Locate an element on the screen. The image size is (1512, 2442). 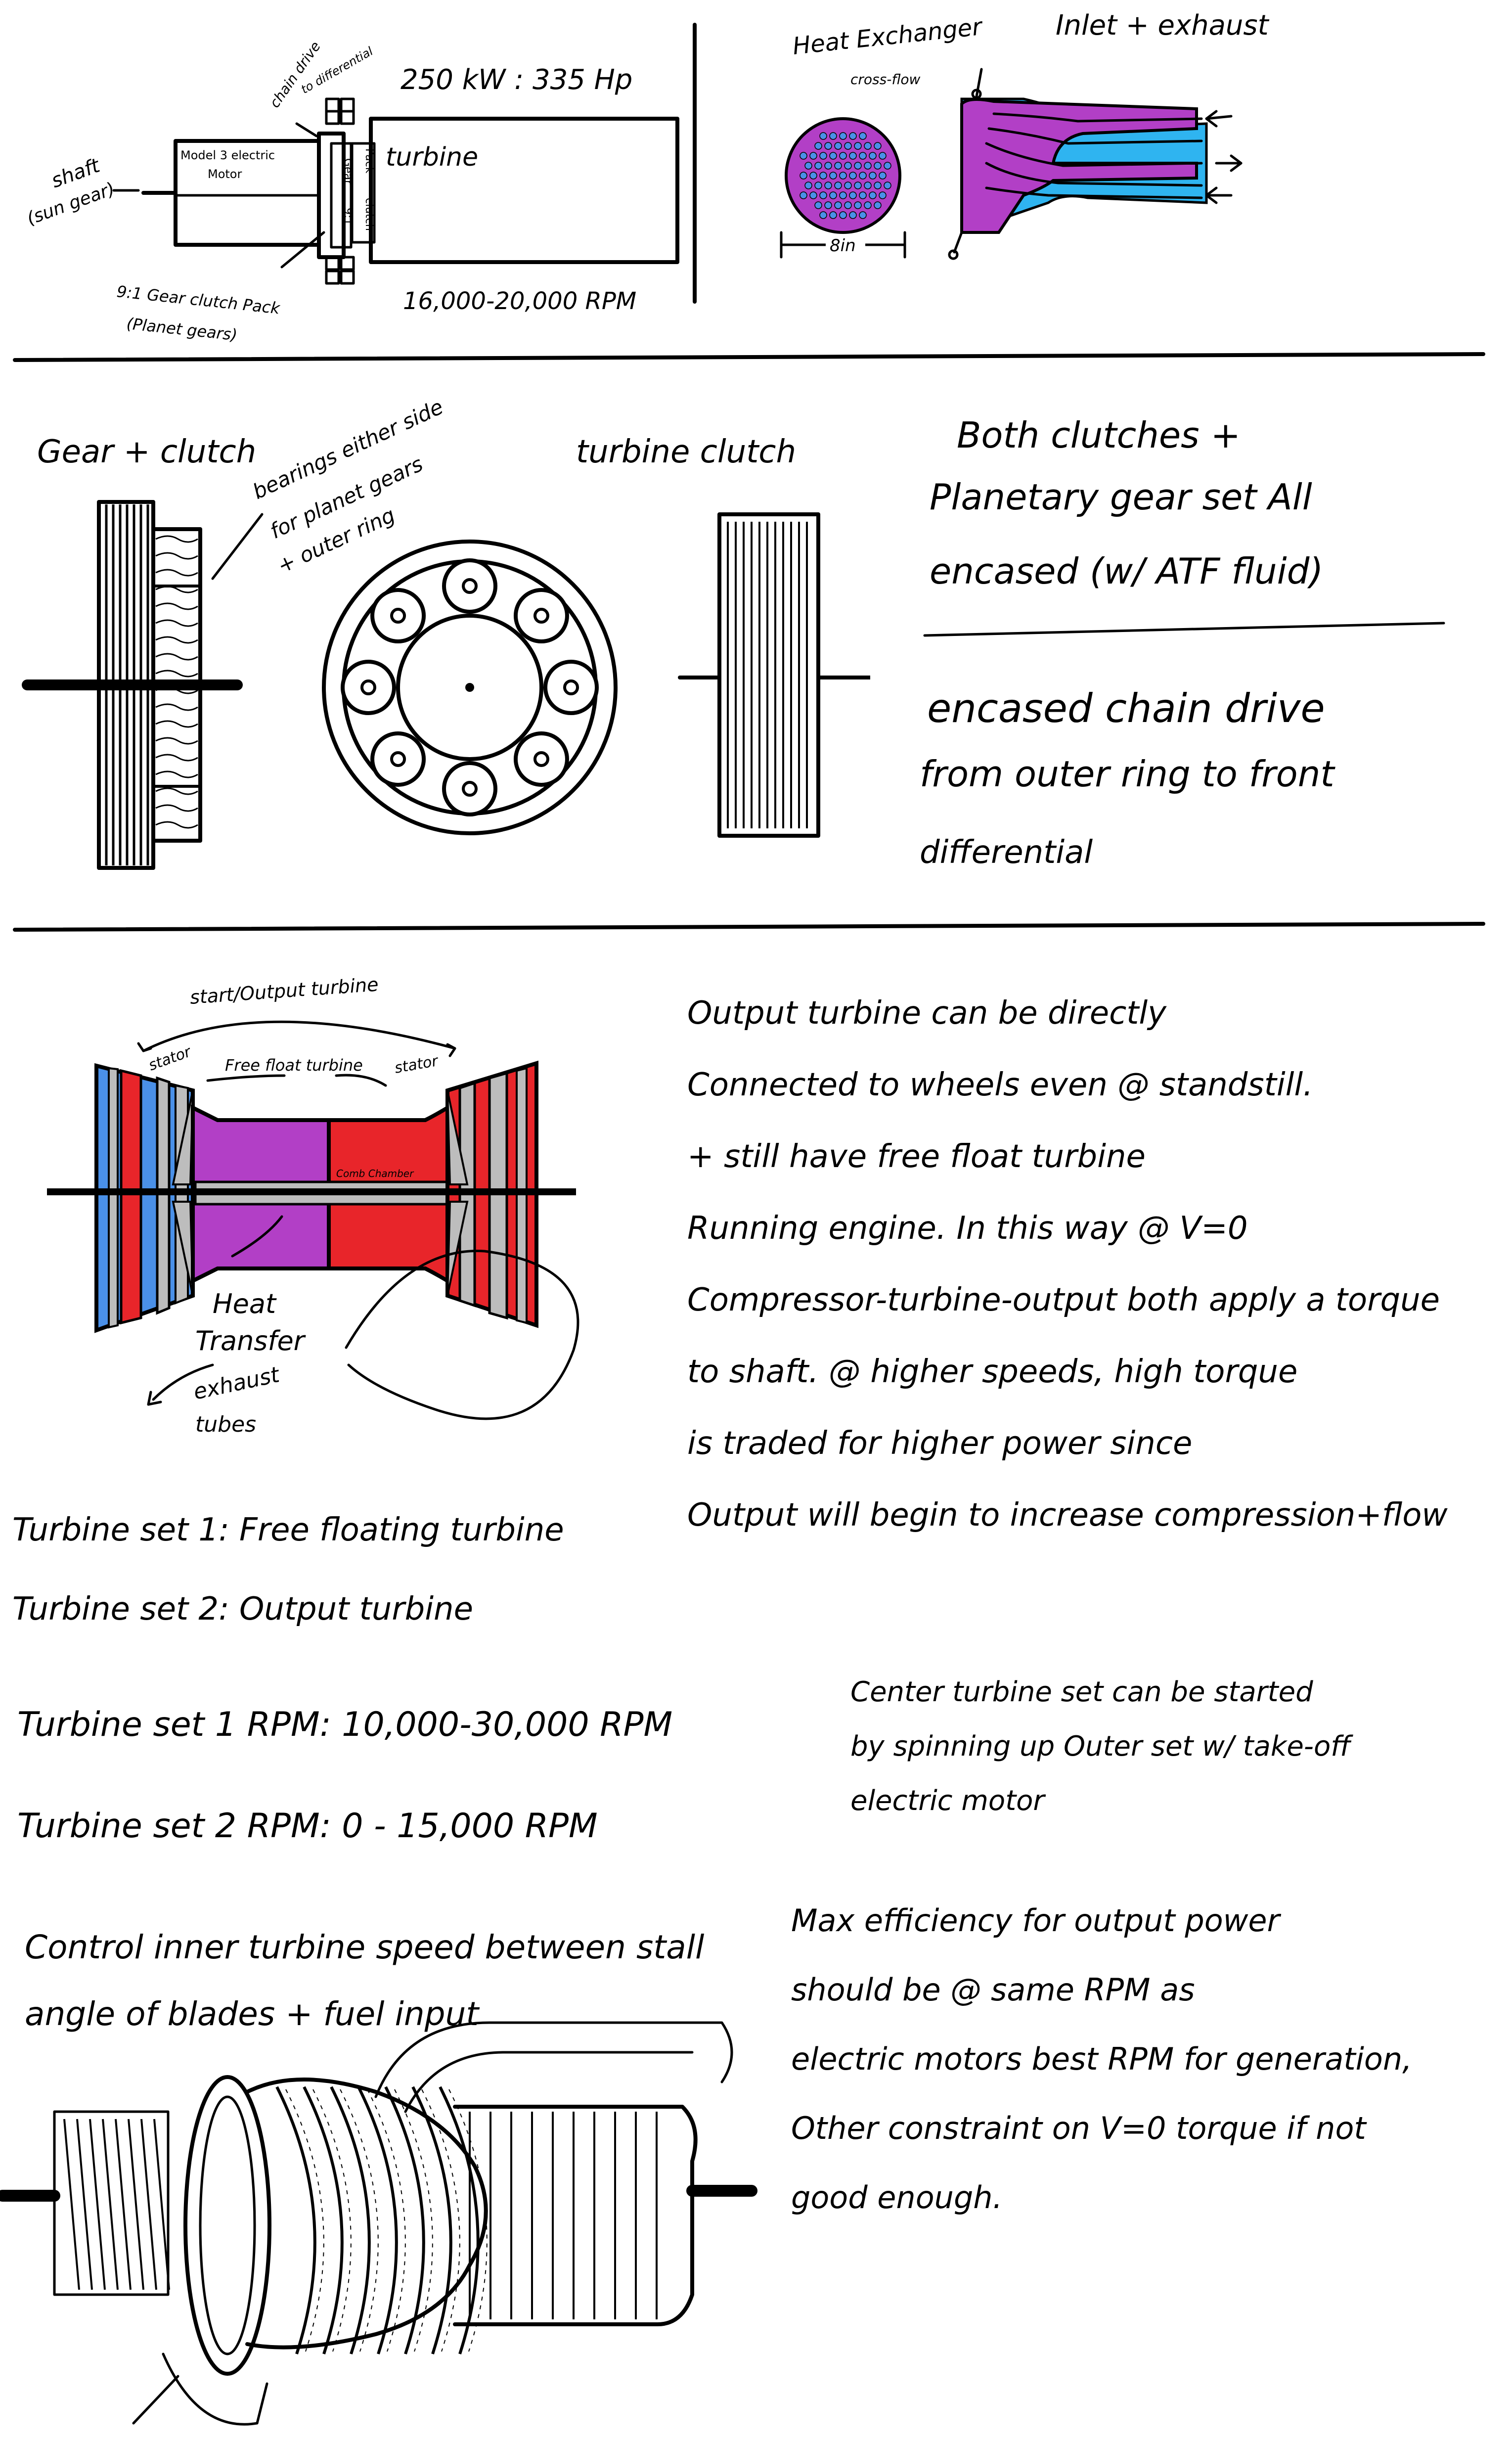
heat-exchanger-tubes is located at coordinates (845, 175).